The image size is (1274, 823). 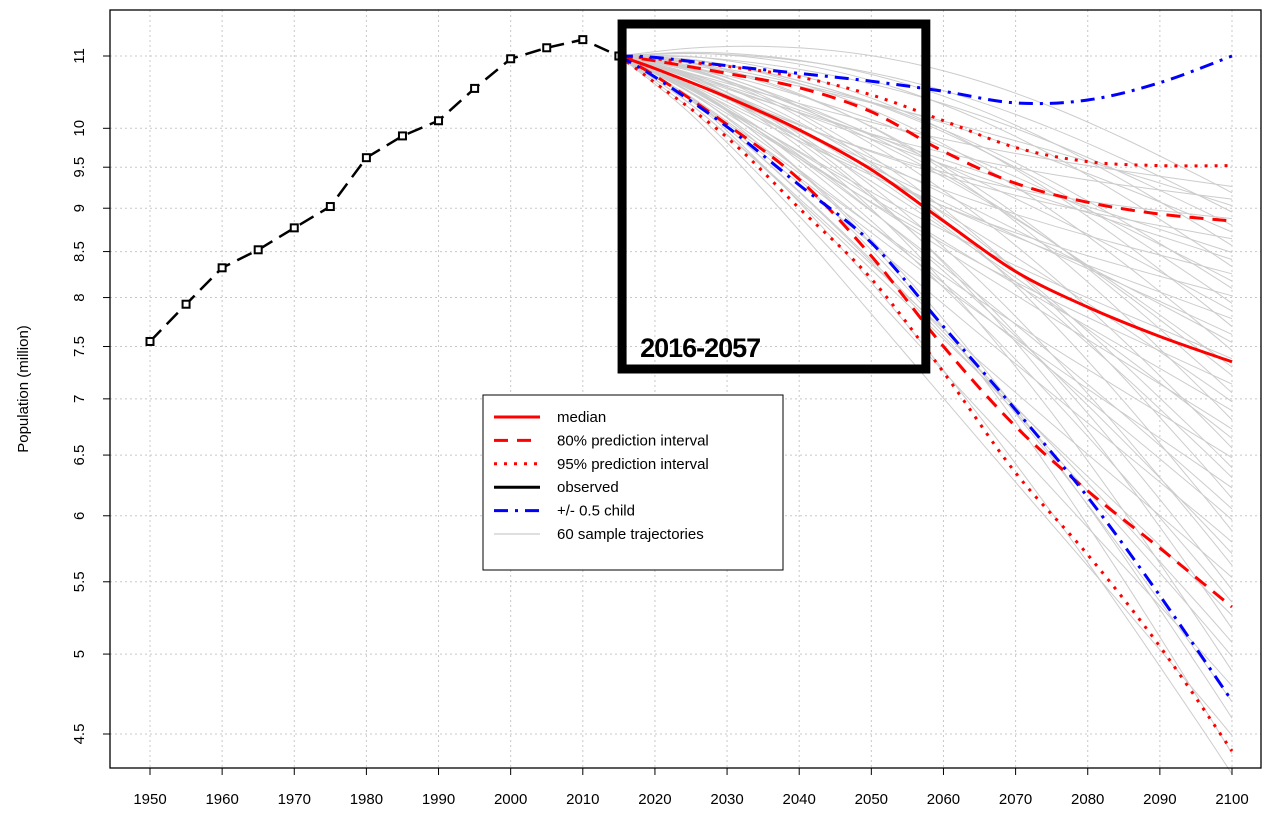 I want to click on x-tick-label: 2080, so click(x=1087, y=799).